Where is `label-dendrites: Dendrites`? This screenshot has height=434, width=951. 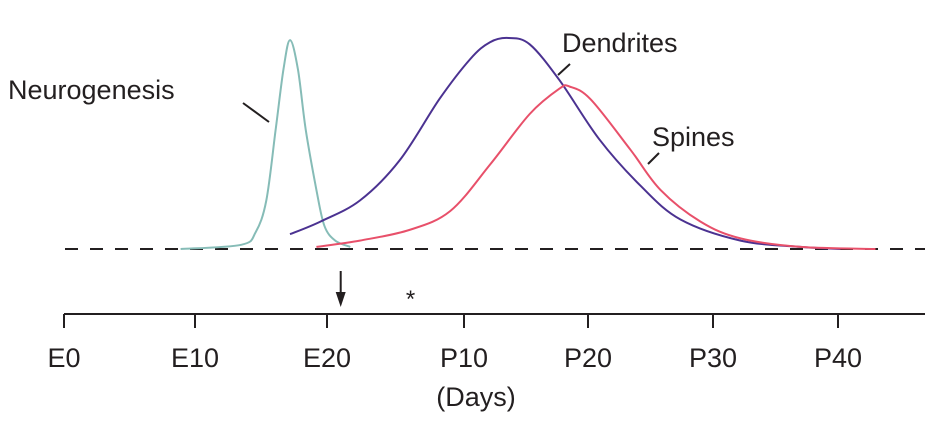
label-dendrites: Dendrites is located at coordinates (620, 43).